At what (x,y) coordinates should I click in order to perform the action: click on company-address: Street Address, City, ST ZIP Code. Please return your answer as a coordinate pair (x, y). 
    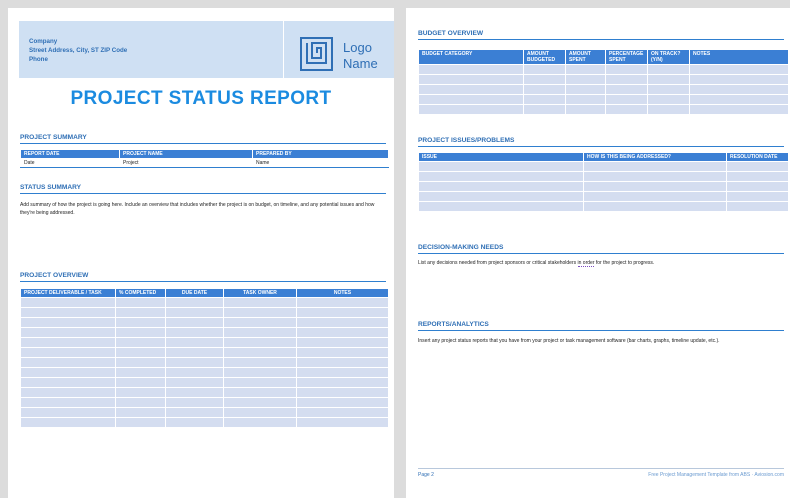
    Looking at the image, I should click on (78, 50).